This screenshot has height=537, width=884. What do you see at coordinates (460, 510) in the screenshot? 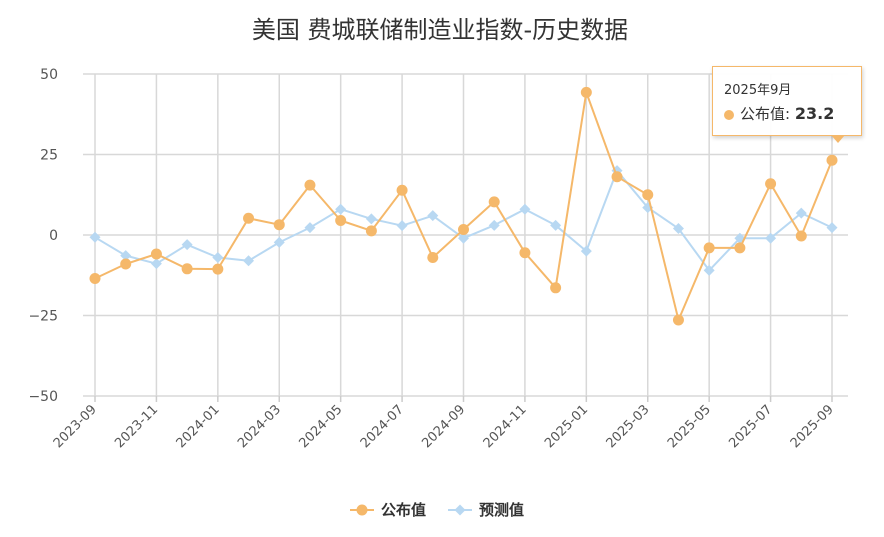
I see `legend-diamond-icon` at bounding box center [460, 510].